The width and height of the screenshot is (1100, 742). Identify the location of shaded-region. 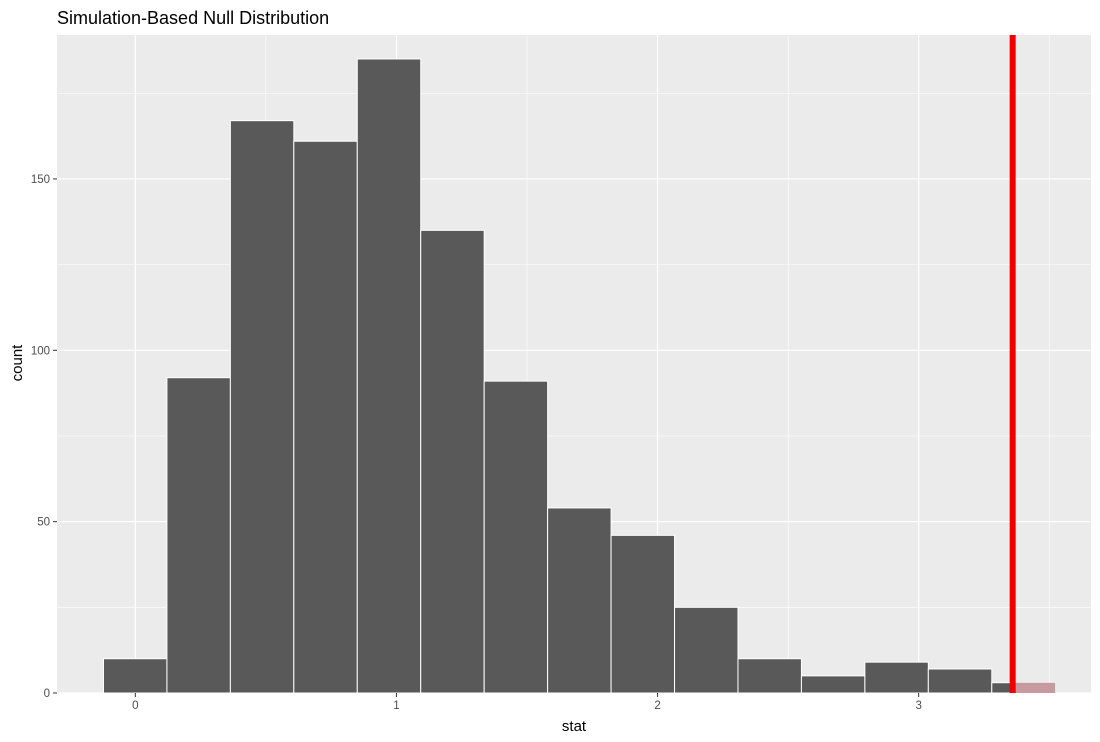
(1034, 687).